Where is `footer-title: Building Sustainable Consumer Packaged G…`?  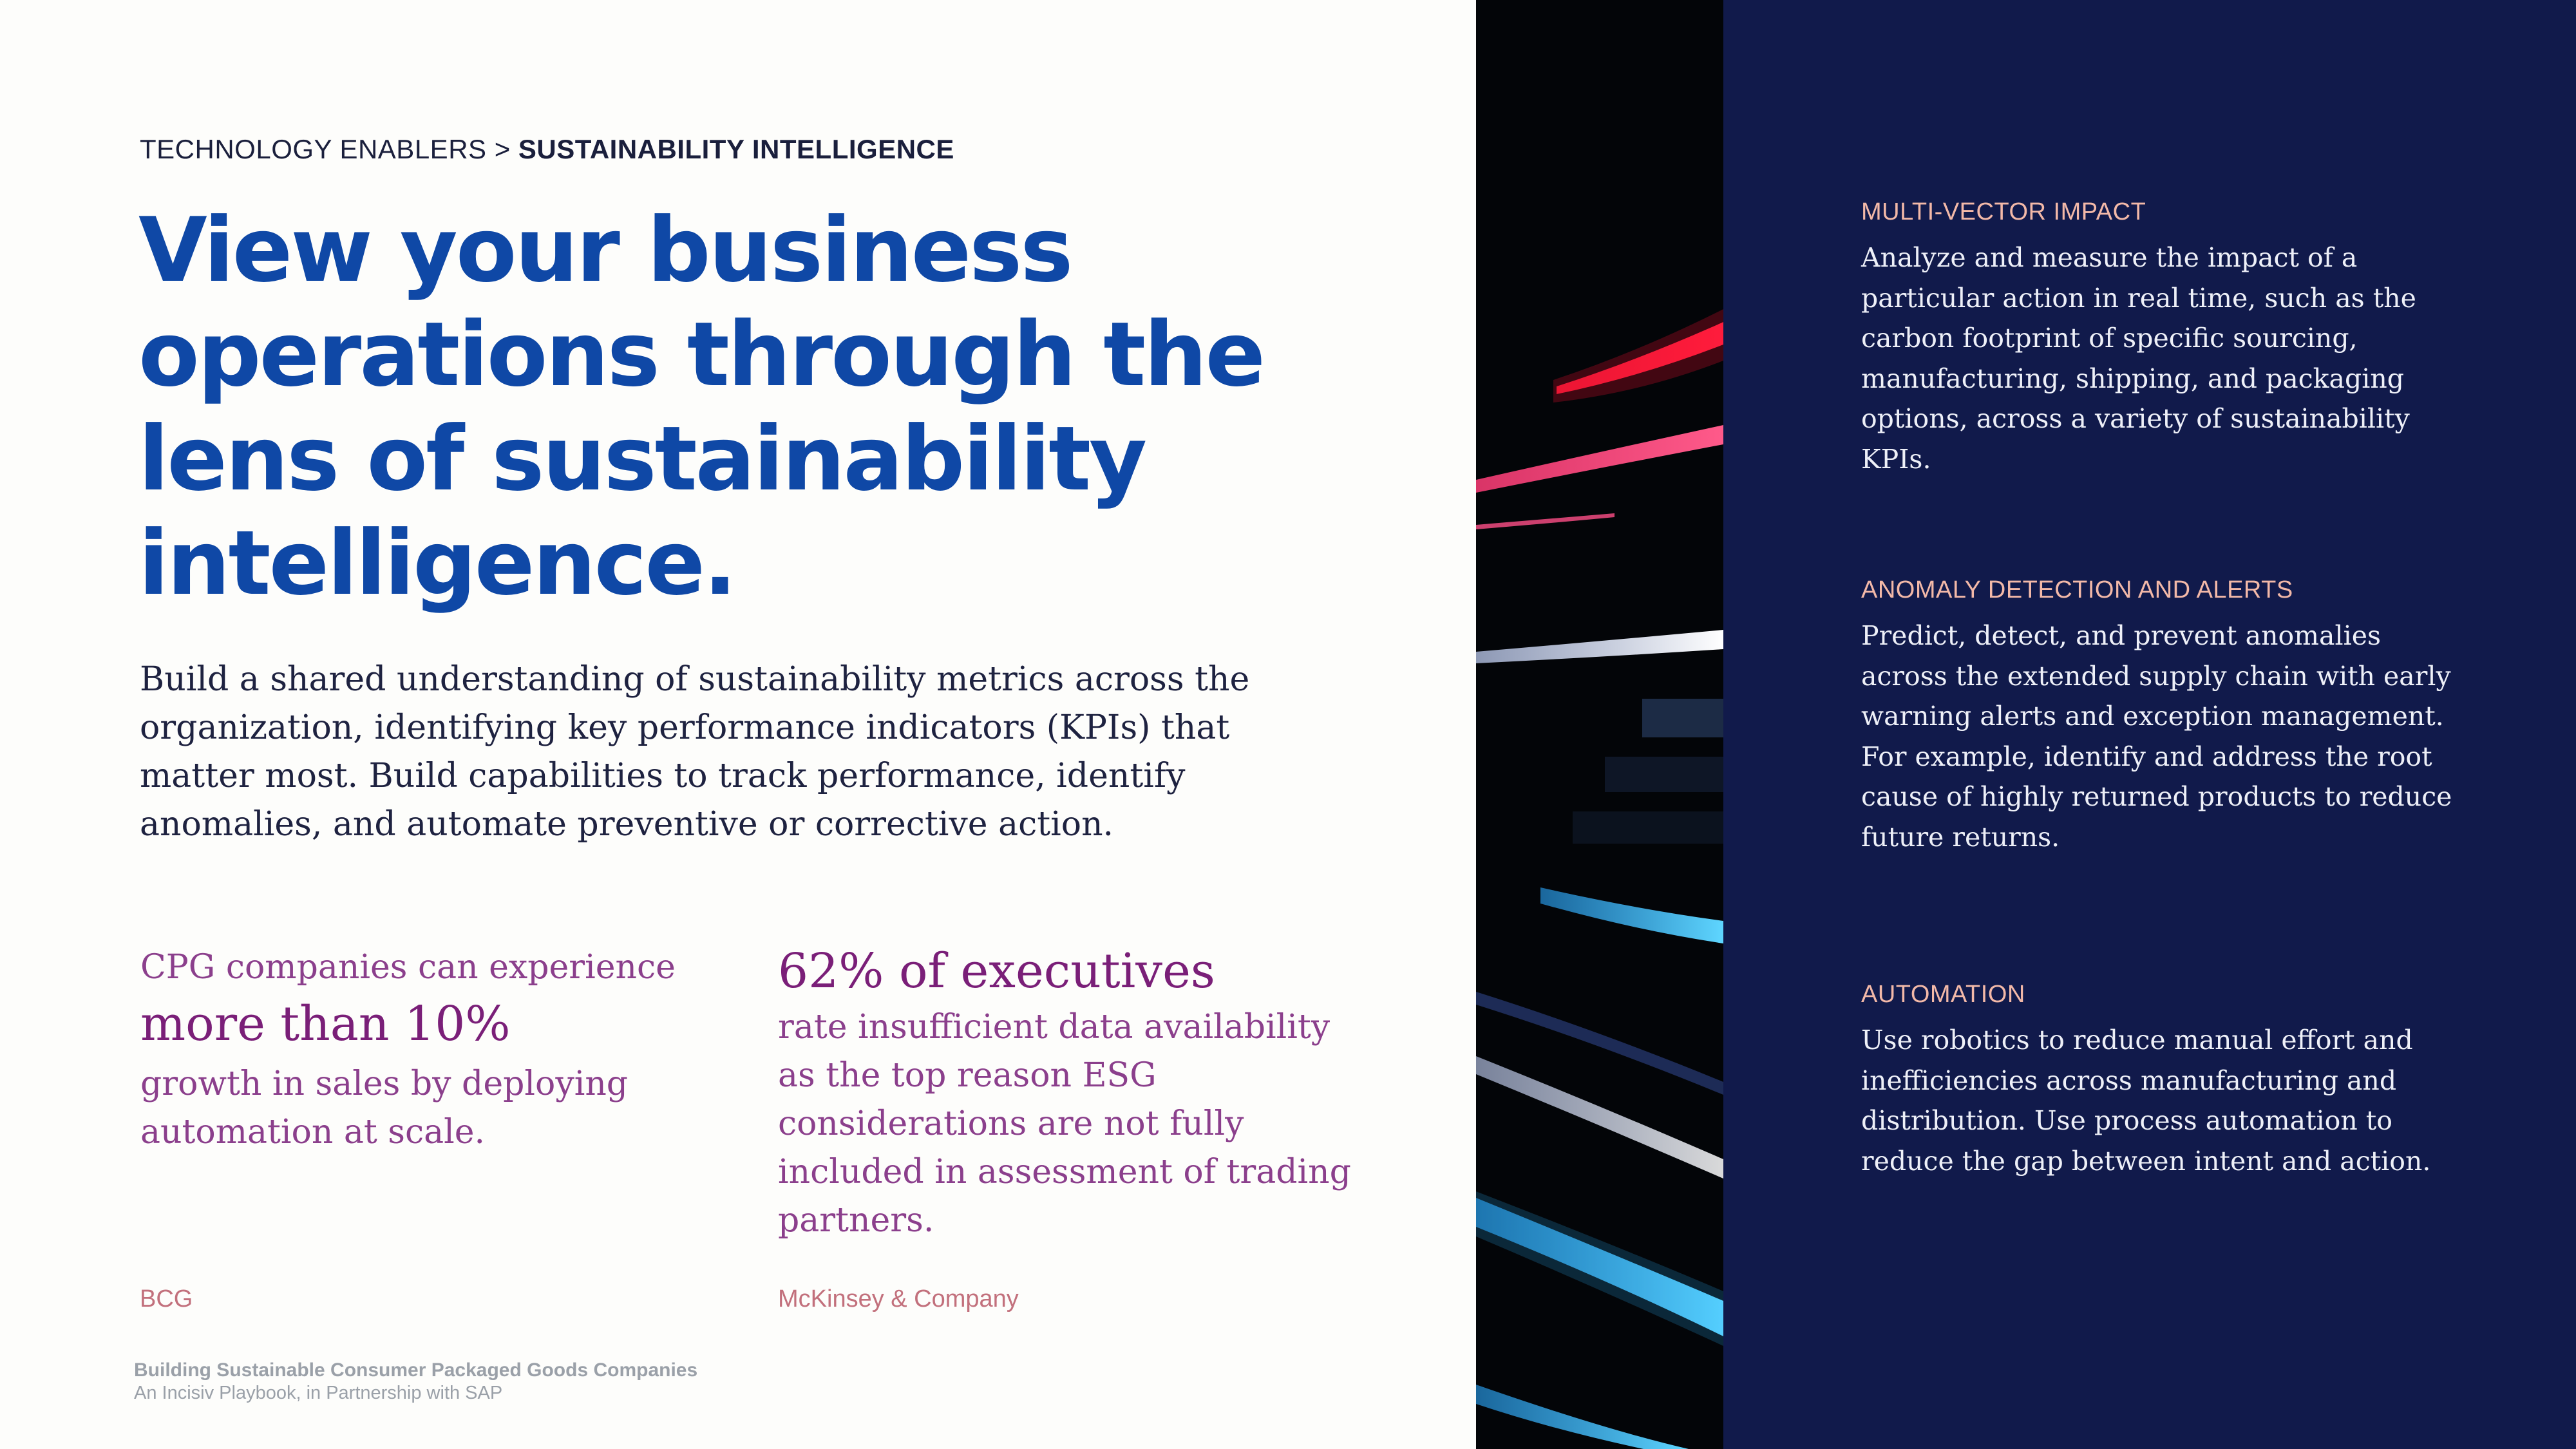
footer-title: Building Sustainable Consumer Packaged G… is located at coordinates (416, 1370).